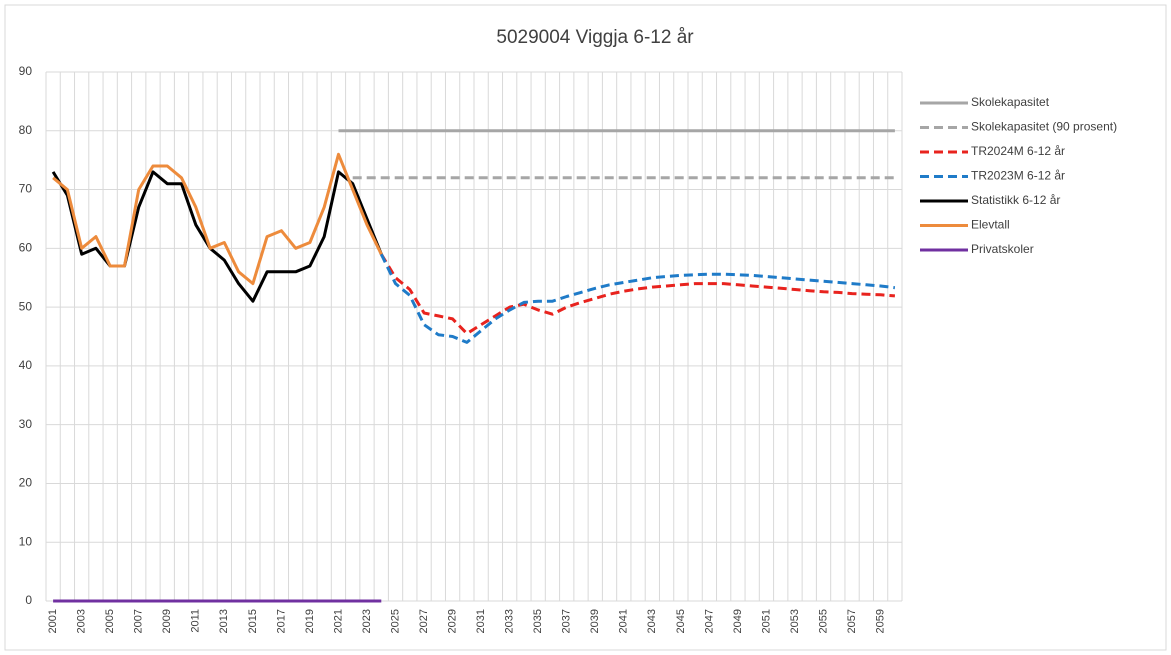  Describe the element at coordinates (595, 37) in the screenshot. I see `chart-title: 5029004 Viggja 6-12 år` at that location.